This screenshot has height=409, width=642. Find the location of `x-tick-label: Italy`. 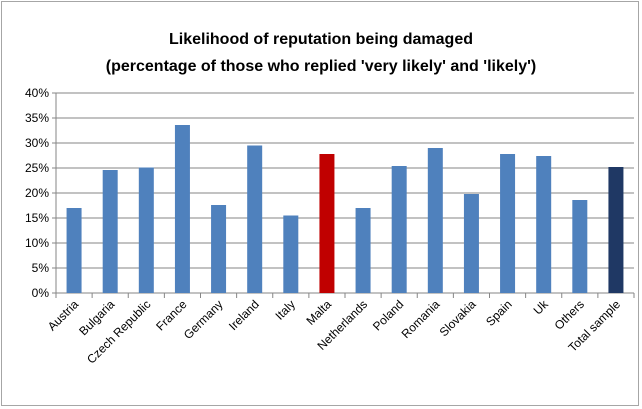

x-tick-label: Italy is located at coordinates (284, 309).